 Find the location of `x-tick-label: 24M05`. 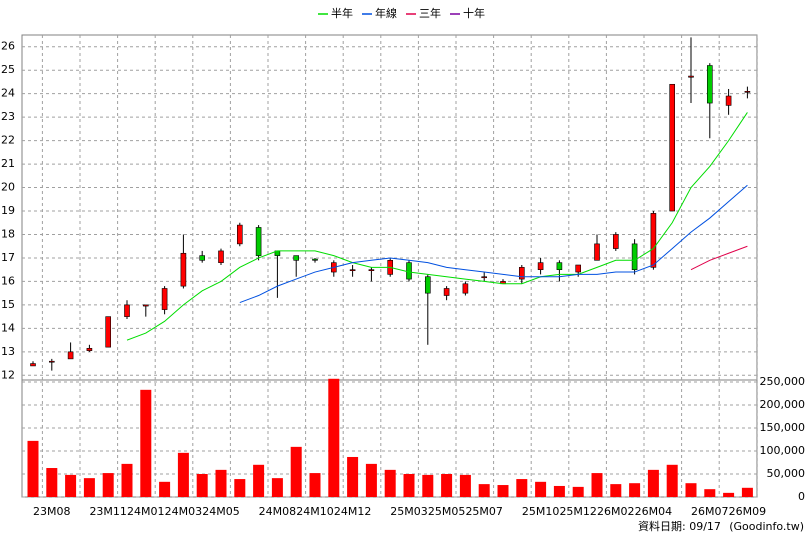

x-tick-label: 24M05 is located at coordinates (221, 511).